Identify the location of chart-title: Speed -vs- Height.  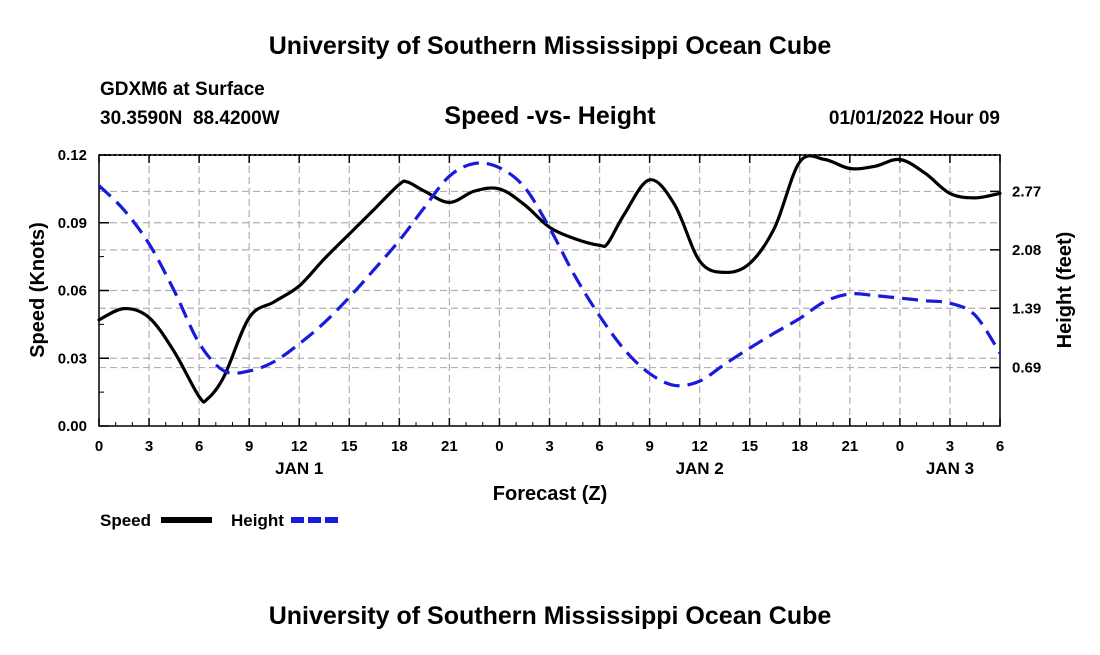
(550, 116).